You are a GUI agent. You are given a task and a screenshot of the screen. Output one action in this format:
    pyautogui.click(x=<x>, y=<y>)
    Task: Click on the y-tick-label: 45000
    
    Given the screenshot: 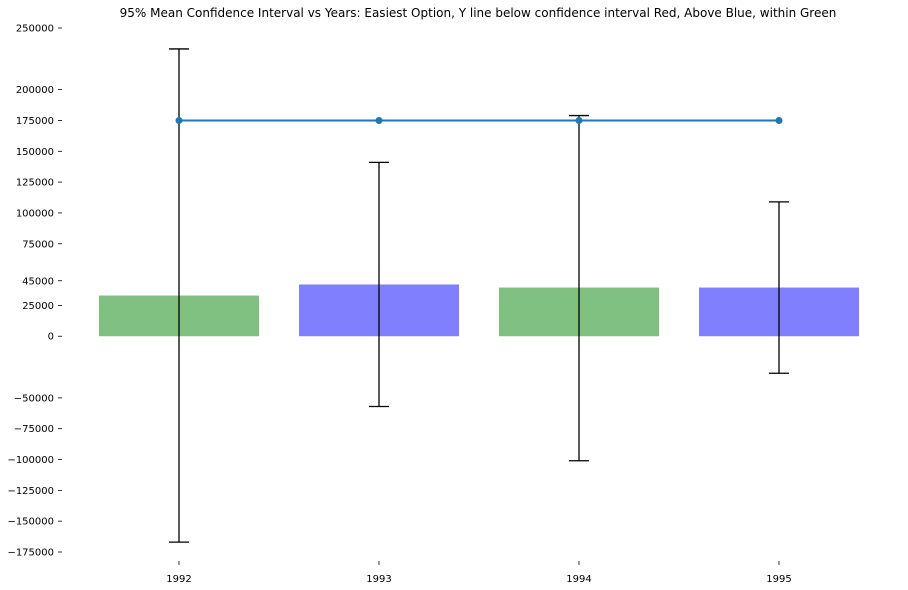 What is the action you would take?
    pyautogui.click(x=38, y=281)
    